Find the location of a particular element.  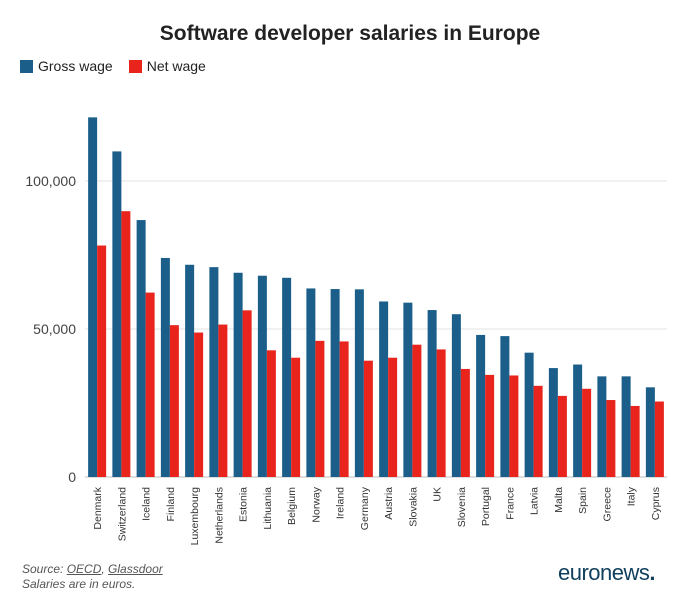

y-tick-label: 50,000 is located at coordinates (54, 329).